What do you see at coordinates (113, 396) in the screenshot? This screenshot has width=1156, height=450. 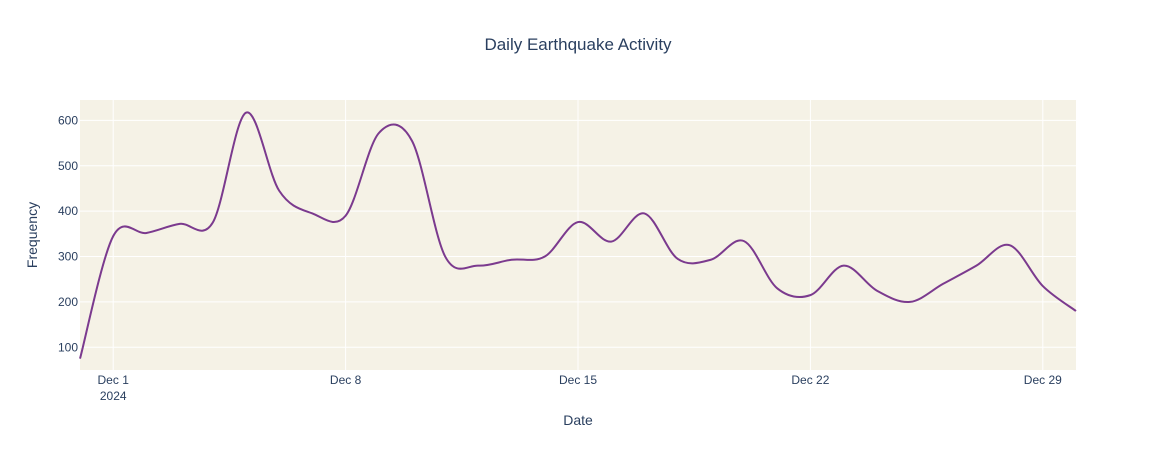 I see `x-year-label: 2024` at bounding box center [113, 396].